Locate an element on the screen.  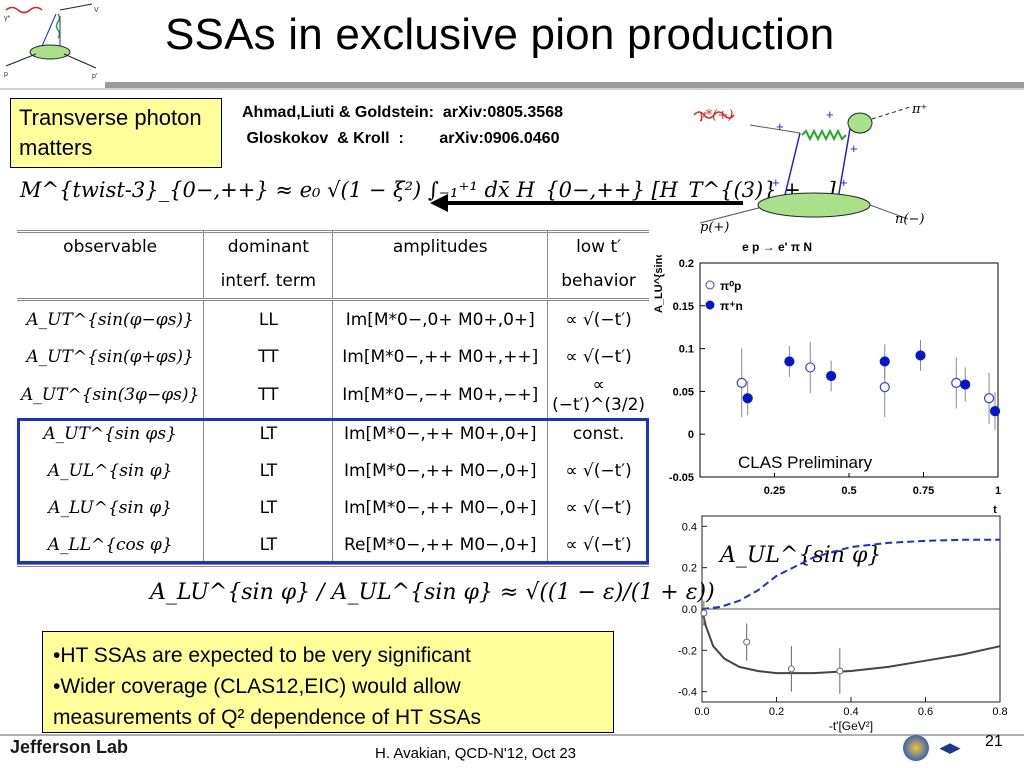
chart1-title: e p → e' π N is located at coordinates (777, 247).